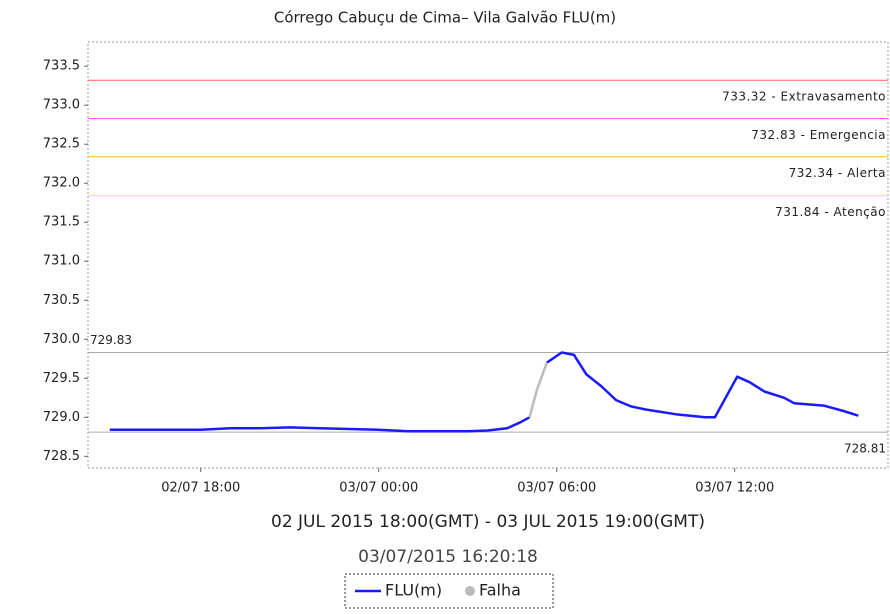 This screenshot has width=890, height=614. What do you see at coordinates (818, 135) in the screenshot?
I see `reference-label: 732.83 - Emergencia` at bounding box center [818, 135].